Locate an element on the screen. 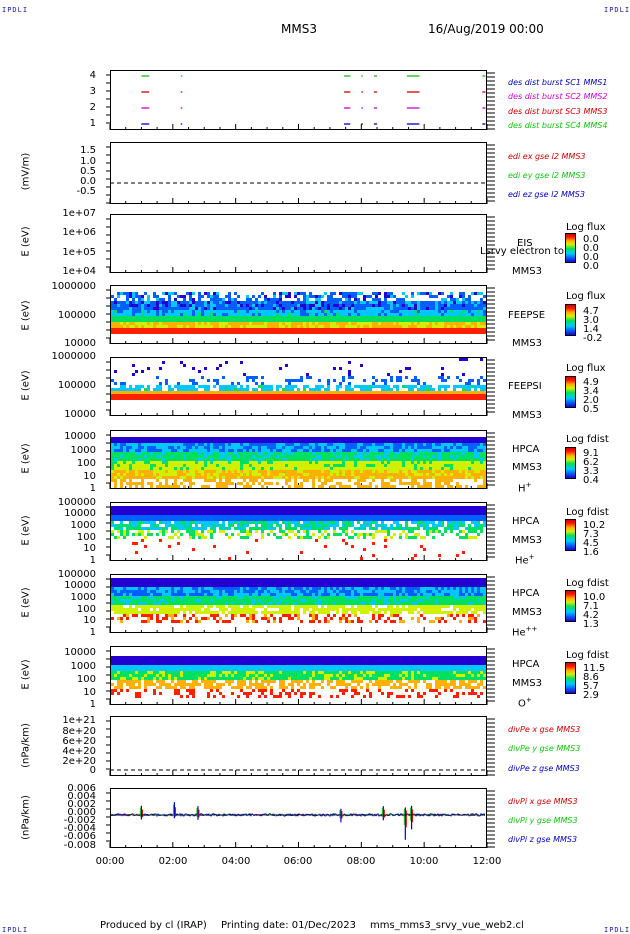 The image size is (630, 934). edi-ytick: 1.0 is located at coordinates (88, 161).